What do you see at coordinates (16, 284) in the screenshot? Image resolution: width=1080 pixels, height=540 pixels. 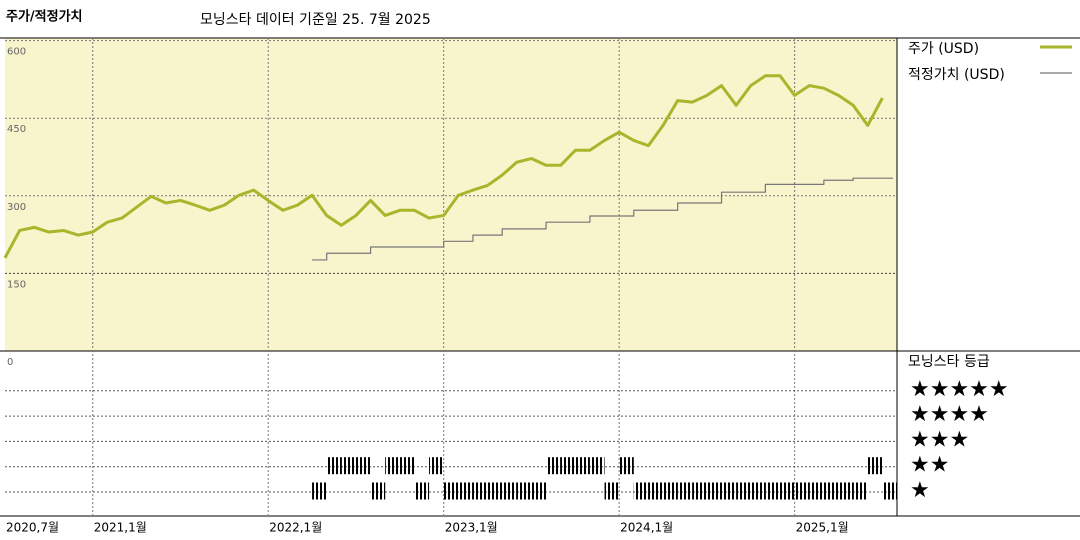 I see `y-tick-label: 150` at bounding box center [16, 284].